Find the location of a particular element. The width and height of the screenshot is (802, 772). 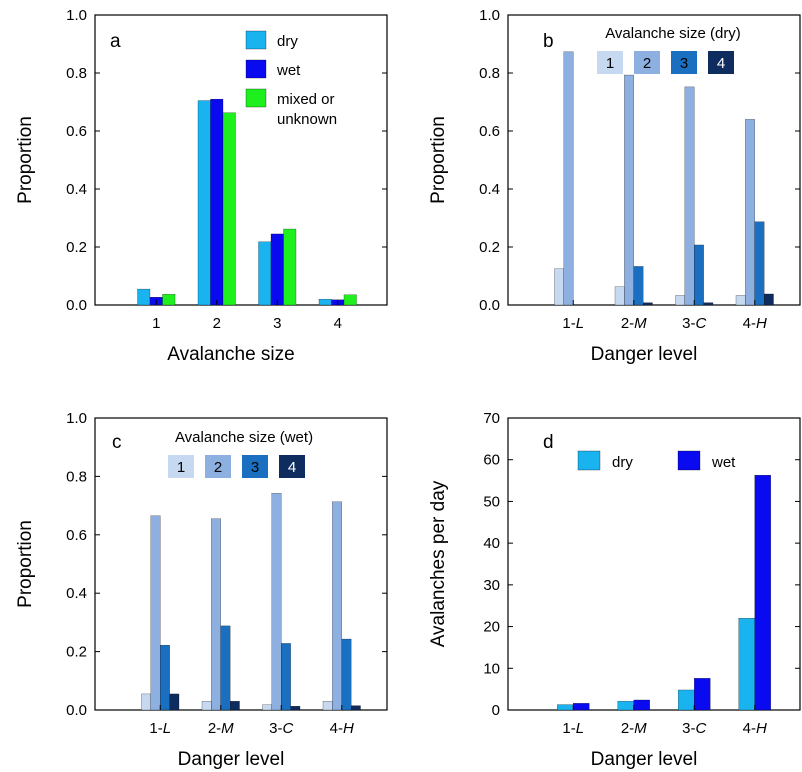

panel-letter: d is located at coordinates (548, 442).